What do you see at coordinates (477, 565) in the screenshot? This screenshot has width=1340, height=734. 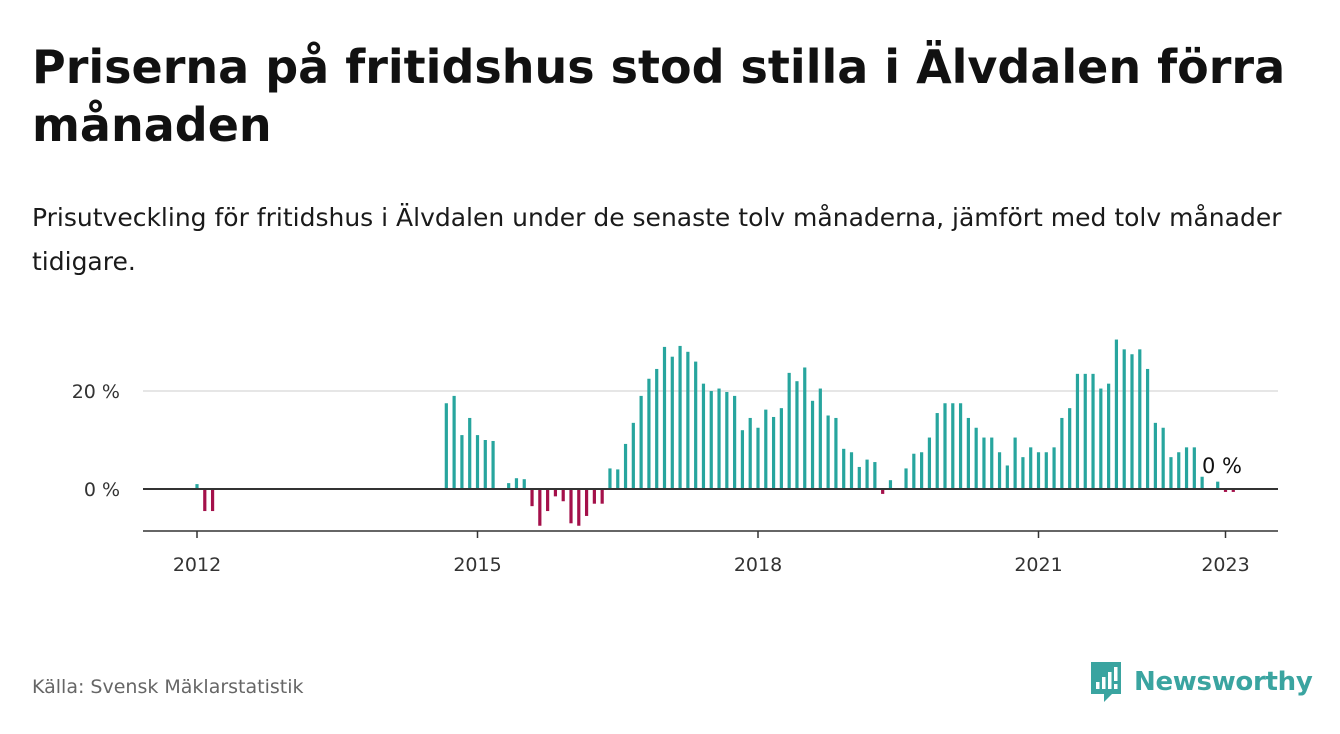 I see `x-tick-label: 2015` at bounding box center [477, 565].